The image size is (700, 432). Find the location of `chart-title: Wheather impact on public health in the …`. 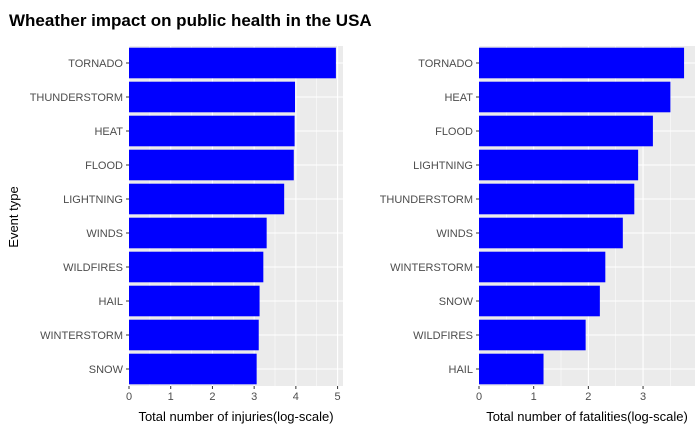

chart-title: Wheather impact on public health in the … is located at coordinates (190, 20).